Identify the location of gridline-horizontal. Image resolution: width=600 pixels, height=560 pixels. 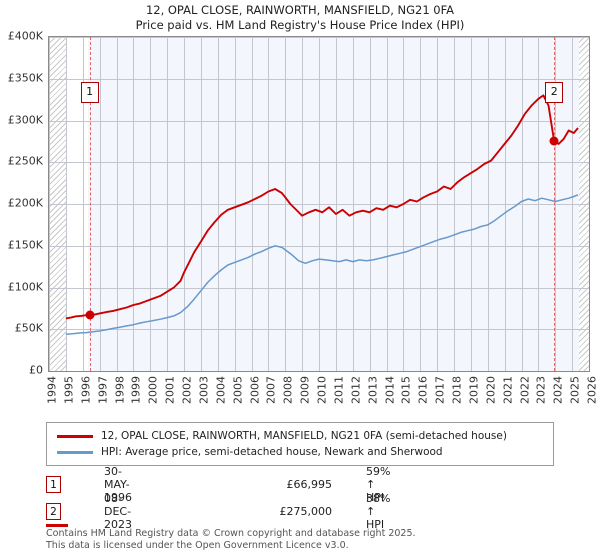
(319, 371).